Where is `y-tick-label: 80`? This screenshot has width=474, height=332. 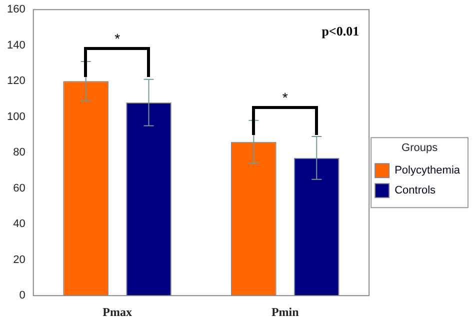 y-tick-label: 80 is located at coordinates (19, 152).